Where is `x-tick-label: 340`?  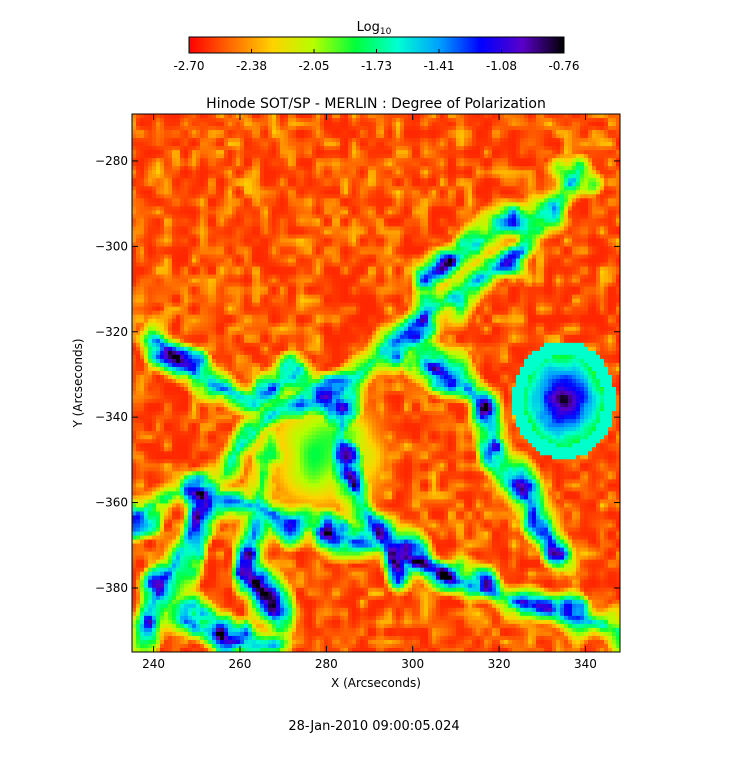
x-tick-label: 340 is located at coordinates (585, 664).